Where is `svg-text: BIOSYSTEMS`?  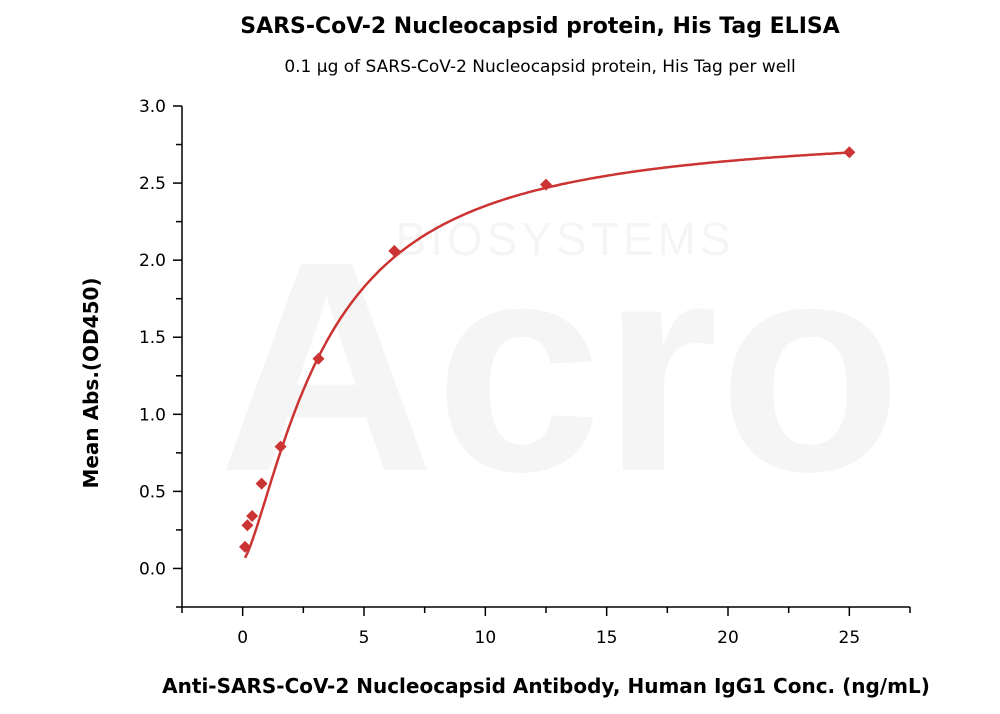
svg-text: BIOSYSTEMS is located at coordinates (564, 239).